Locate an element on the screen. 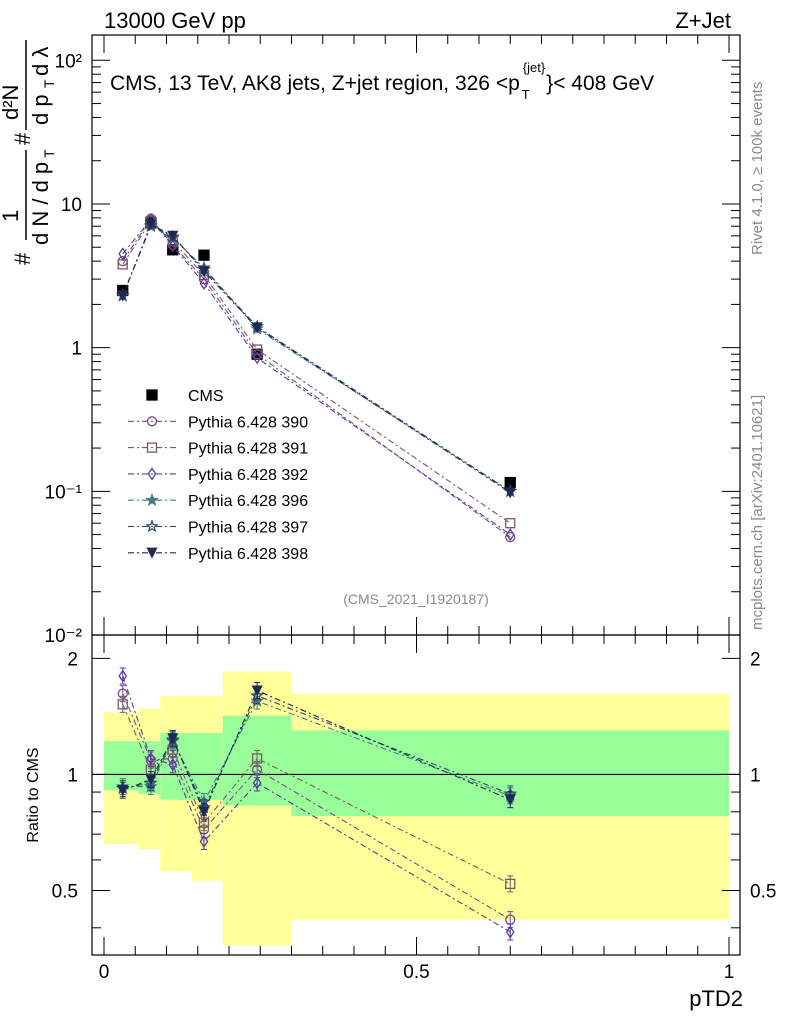 The width and height of the screenshot is (786, 1024). ratio-y-tick-label-left: 0.5 is located at coordinates (65, 891).